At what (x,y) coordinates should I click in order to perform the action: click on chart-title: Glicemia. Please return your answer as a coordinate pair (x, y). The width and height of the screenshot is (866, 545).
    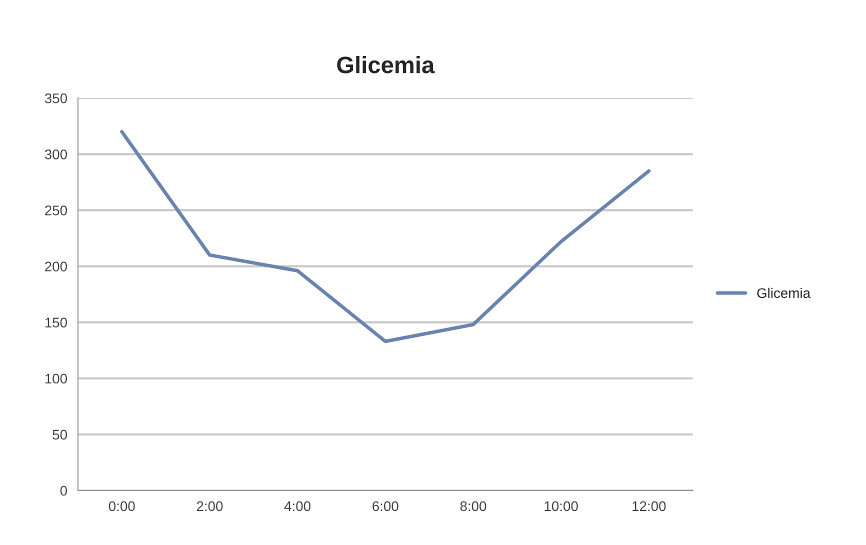
    Looking at the image, I should click on (386, 65).